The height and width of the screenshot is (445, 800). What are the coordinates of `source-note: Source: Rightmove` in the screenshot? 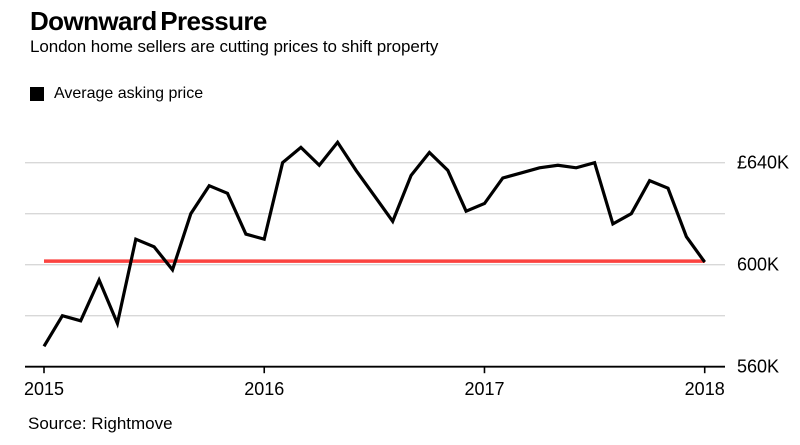 It's located at (100, 423).